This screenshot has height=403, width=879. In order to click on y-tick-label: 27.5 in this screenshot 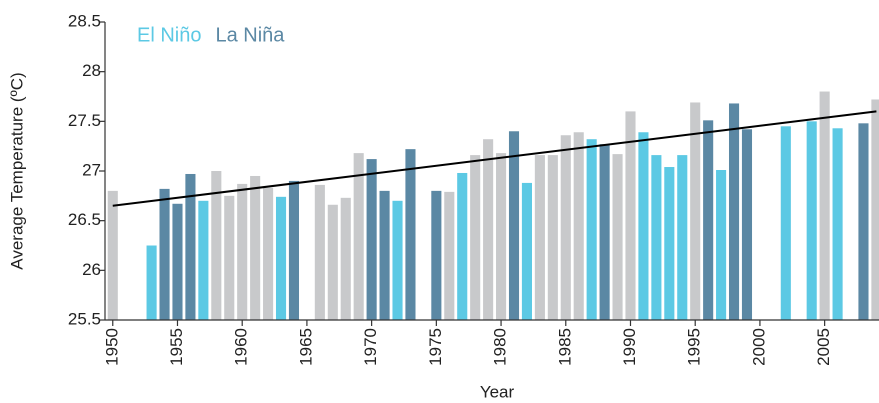, I will do `click(84, 120)`.